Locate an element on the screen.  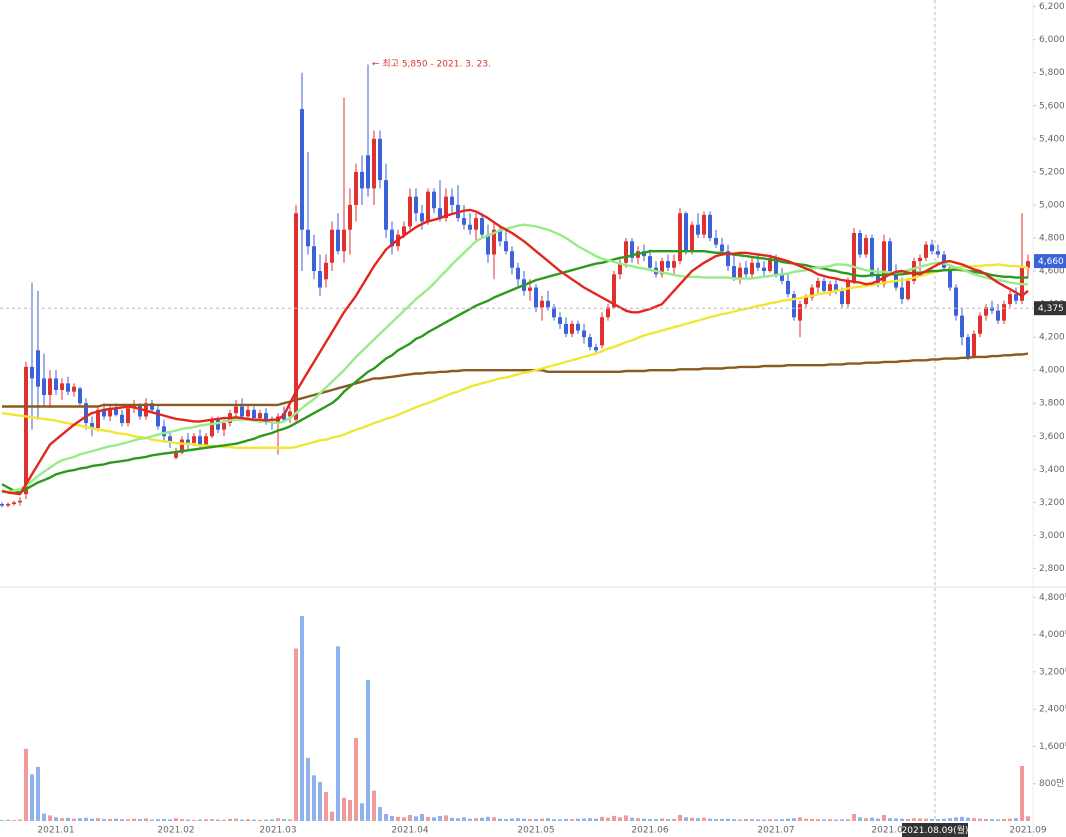
x-tick-label: 2021.07 is located at coordinates (775, 831).